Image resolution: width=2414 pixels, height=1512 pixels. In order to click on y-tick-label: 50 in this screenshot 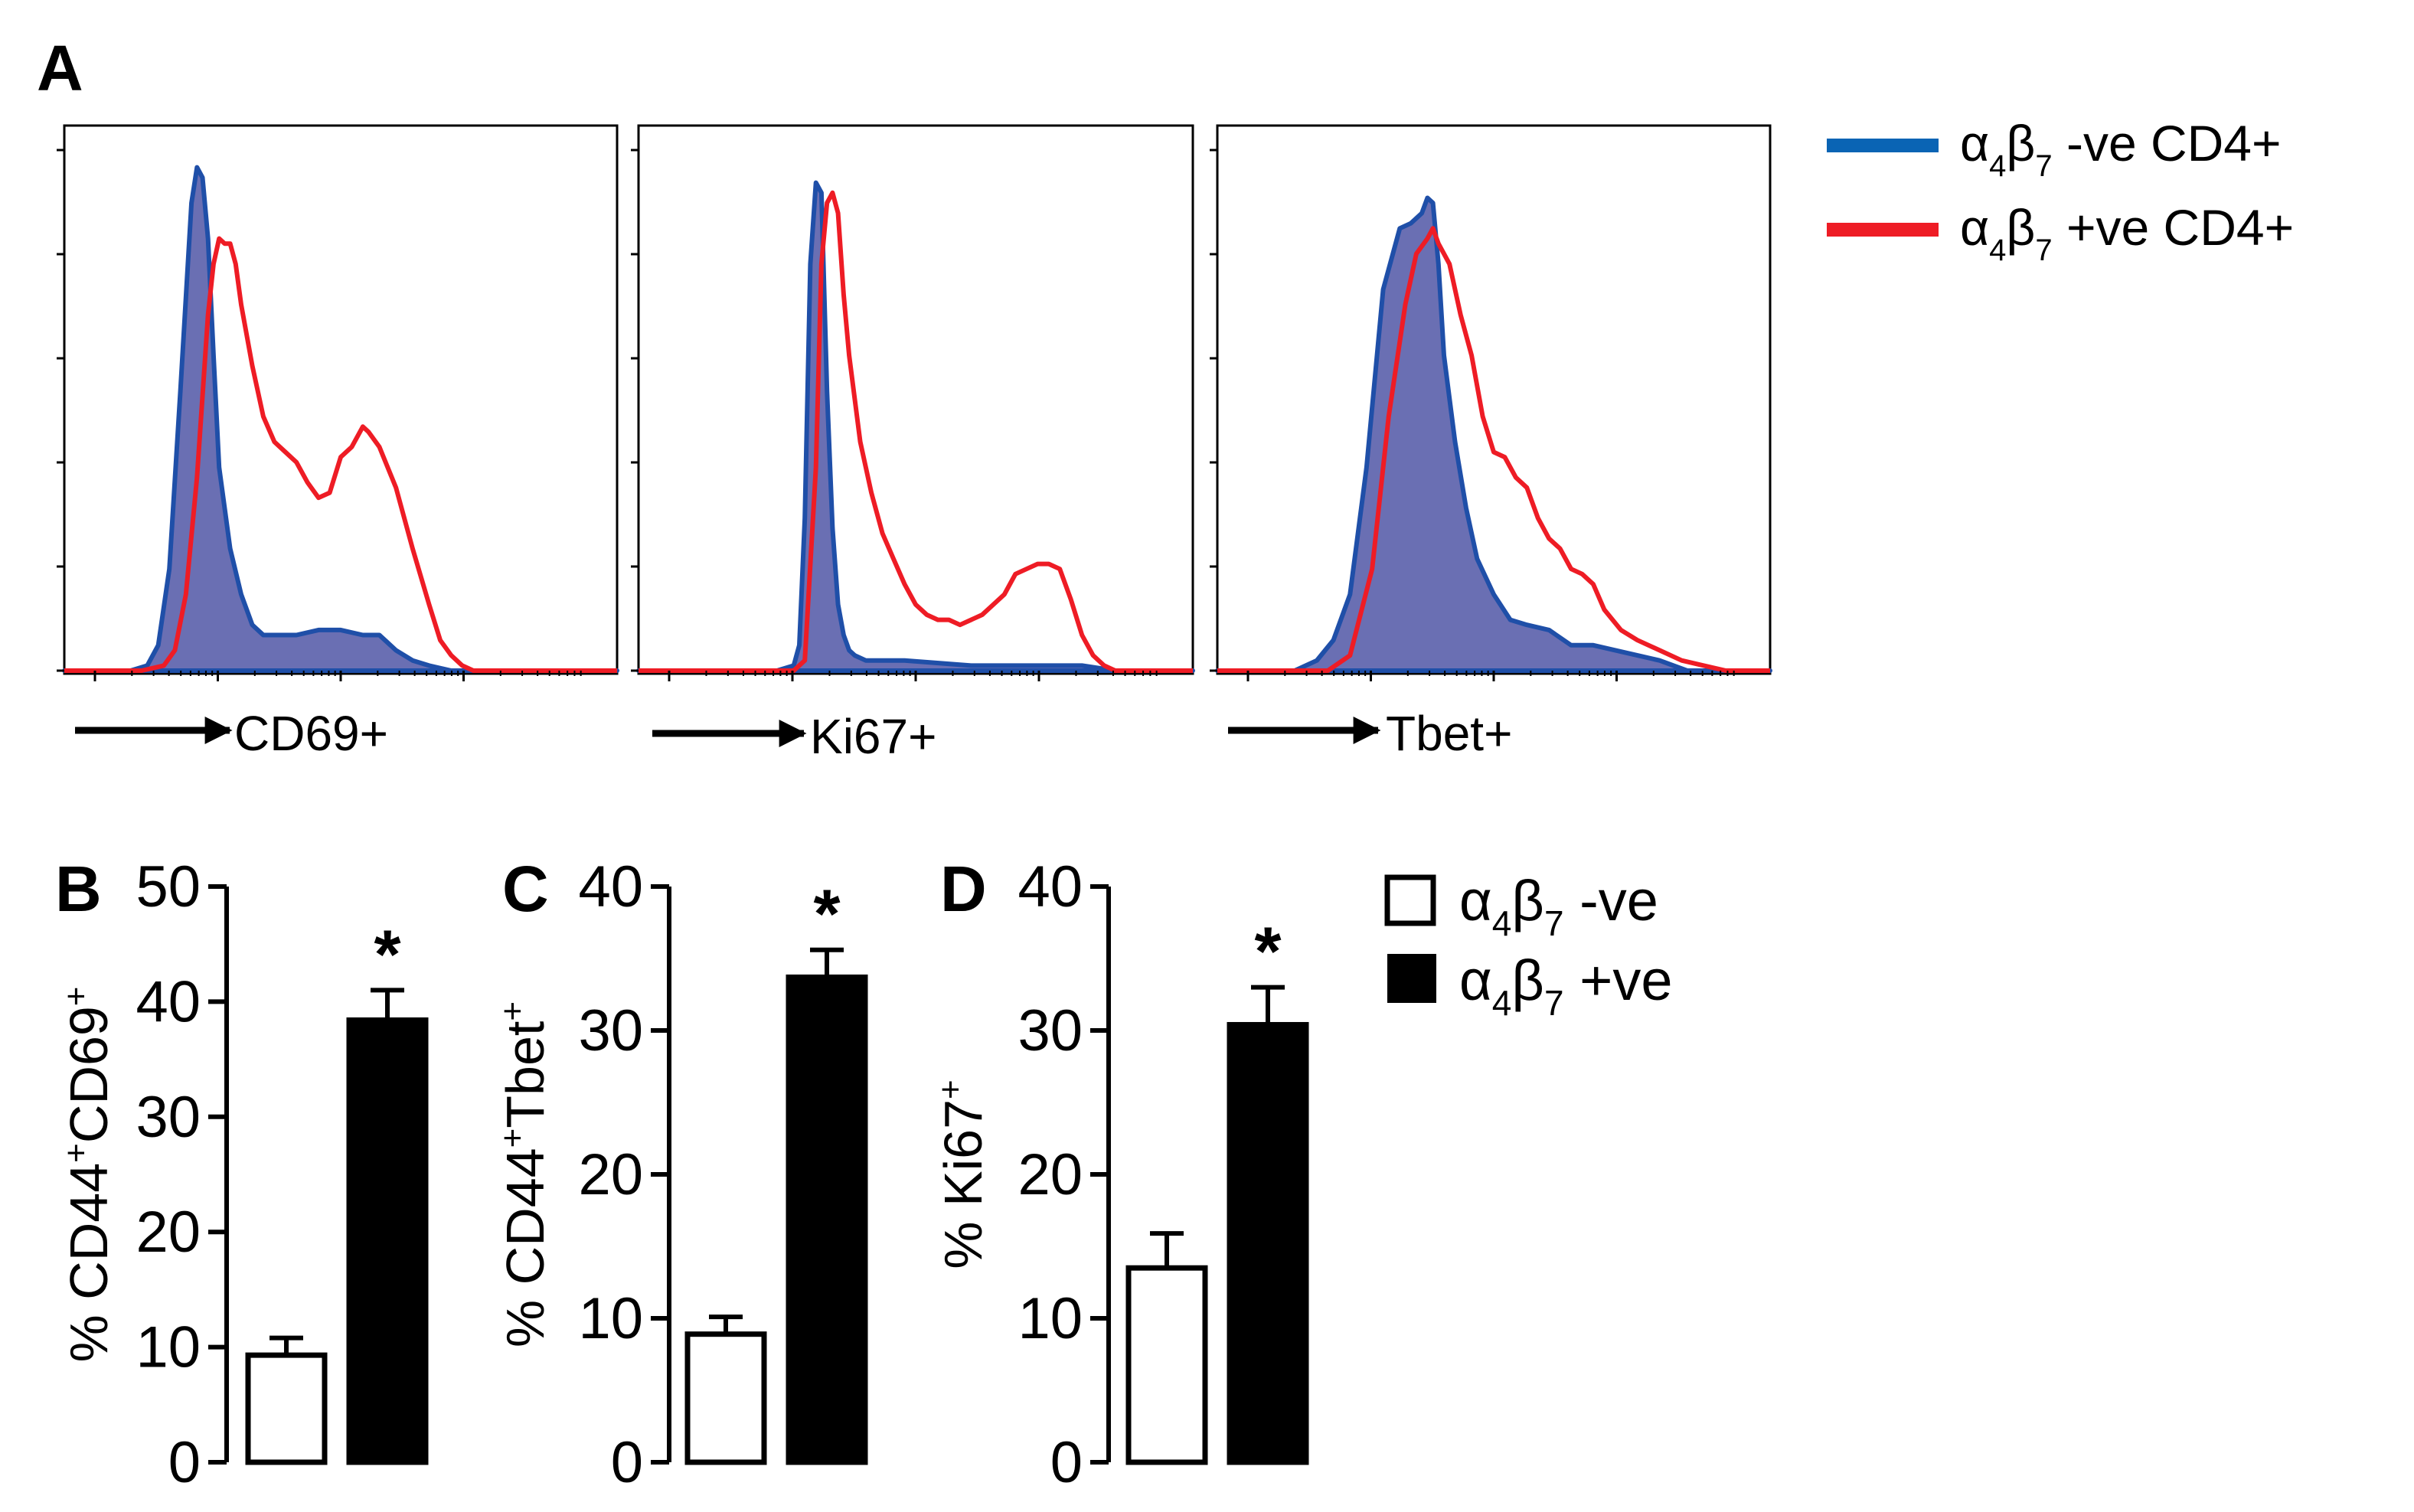, I will do `click(168, 886)`.